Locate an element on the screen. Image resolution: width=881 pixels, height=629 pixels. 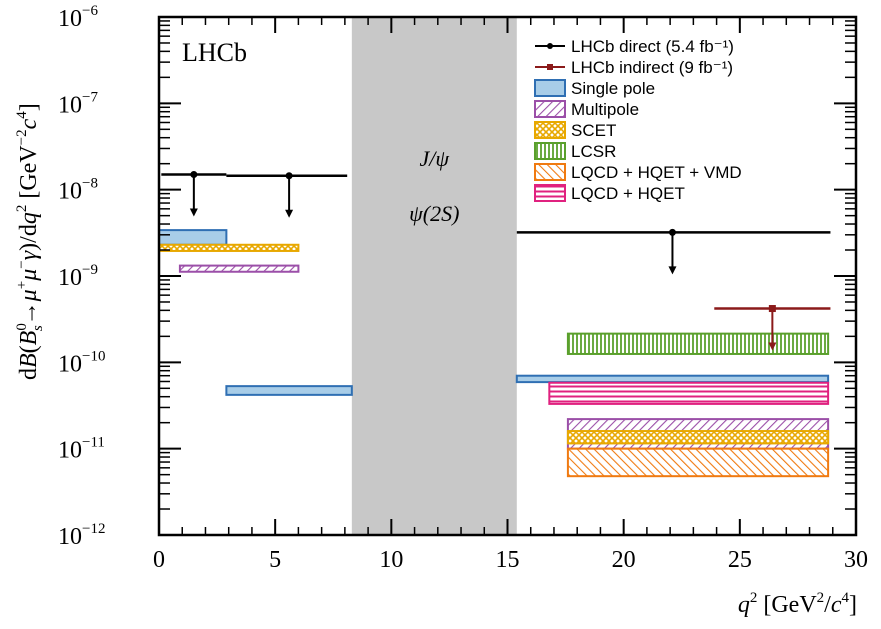
y-tick-label: 10⁻¹⁰ is located at coordinates (81, 362).